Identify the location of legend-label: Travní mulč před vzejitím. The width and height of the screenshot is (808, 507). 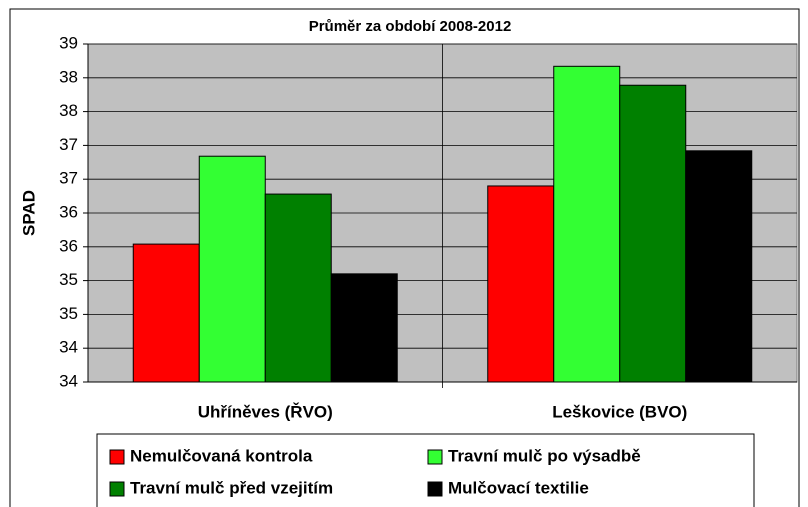
(231, 487).